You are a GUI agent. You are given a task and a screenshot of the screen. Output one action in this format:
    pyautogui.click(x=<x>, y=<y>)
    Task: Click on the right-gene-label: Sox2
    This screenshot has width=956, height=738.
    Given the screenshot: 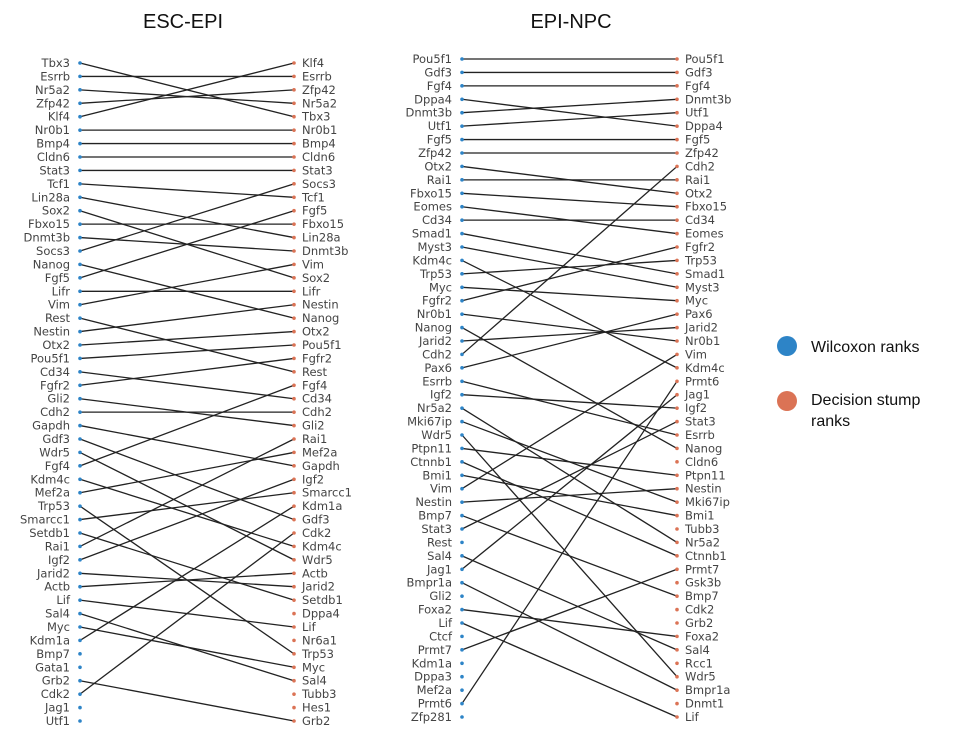 What is the action you would take?
    pyautogui.click(x=316, y=278)
    